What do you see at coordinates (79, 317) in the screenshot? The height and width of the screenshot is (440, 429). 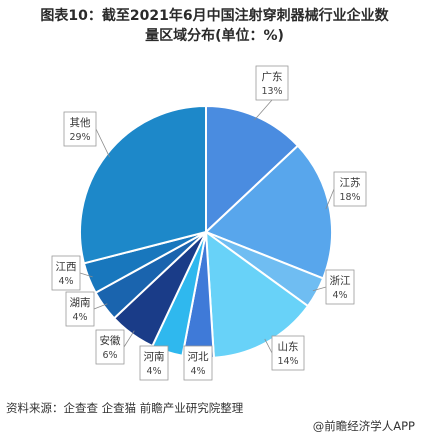 I see `slice-value-7: 4%` at bounding box center [79, 317].